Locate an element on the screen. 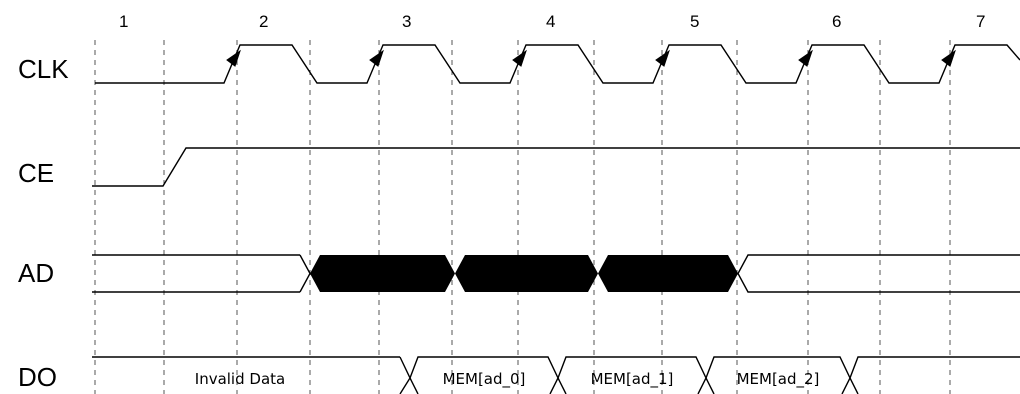 This screenshot has height=394, width=1020. ce-waveform is located at coordinates (556, 167).